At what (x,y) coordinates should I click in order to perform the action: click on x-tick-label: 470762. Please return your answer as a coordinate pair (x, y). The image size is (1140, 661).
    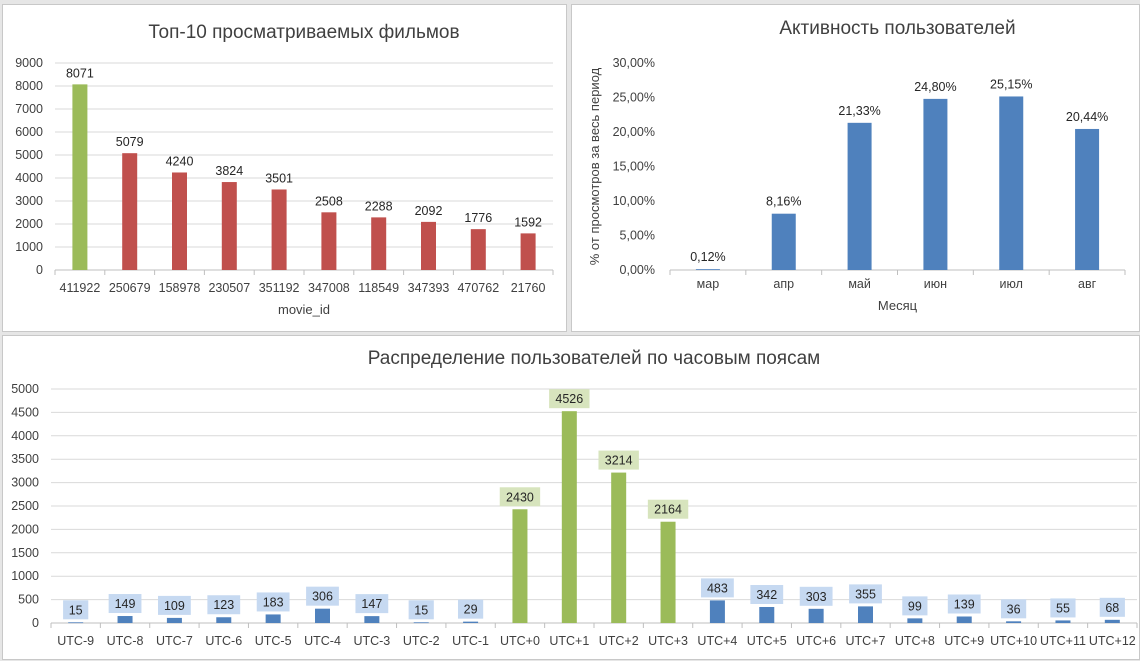
    Looking at the image, I should click on (478, 288).